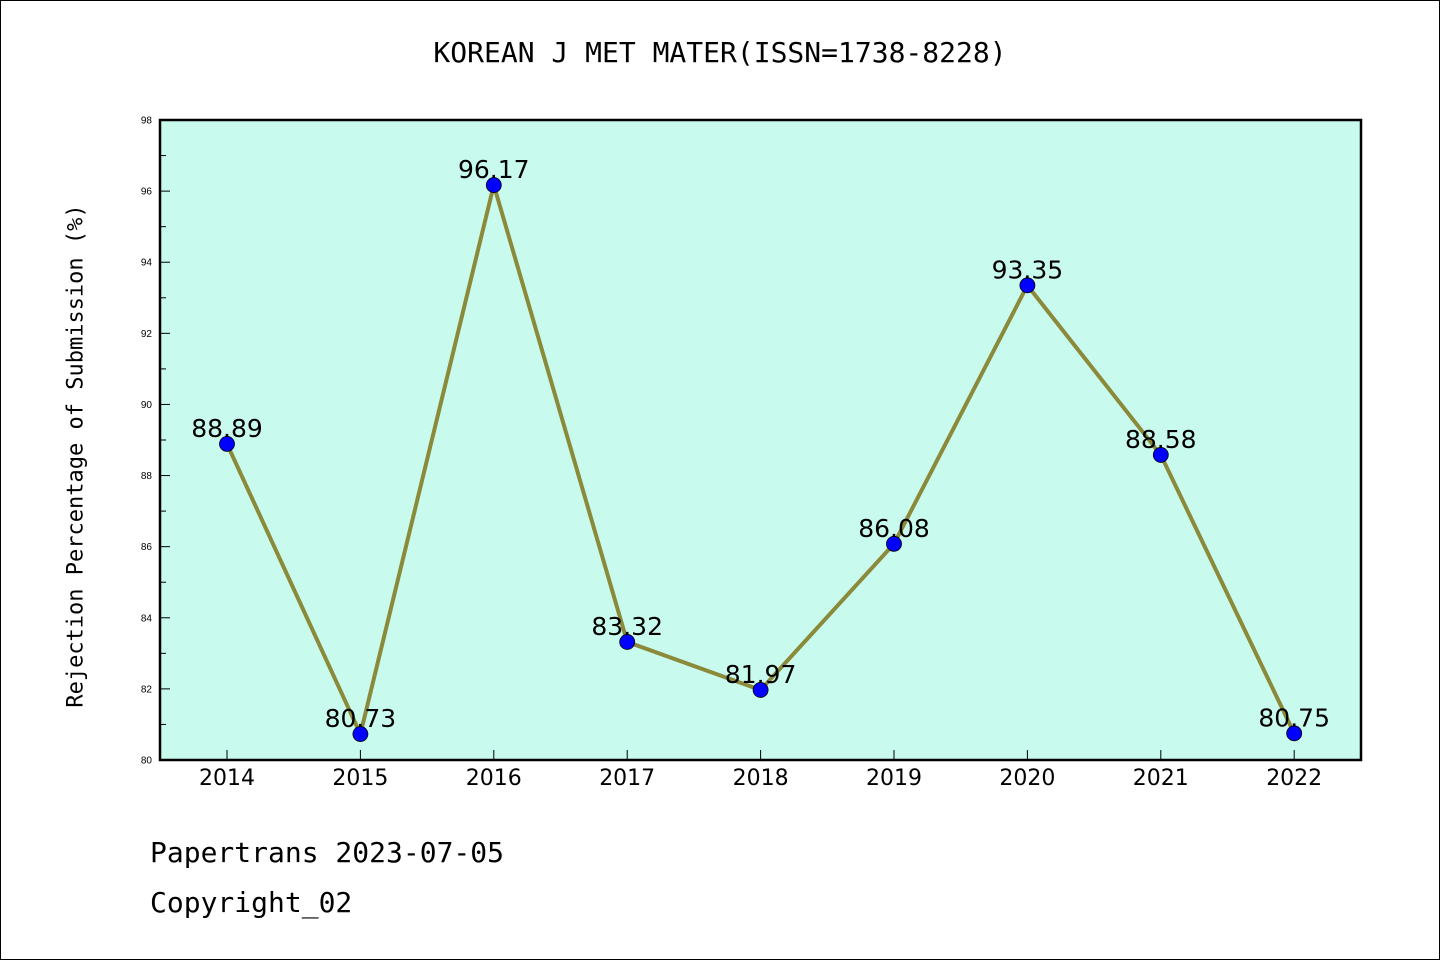 The image size is (1440, 960). What do you see at coordinates (147, 618) in the screenshot?
I see `y-tick-label: 84` at bounding box center [147, 618].